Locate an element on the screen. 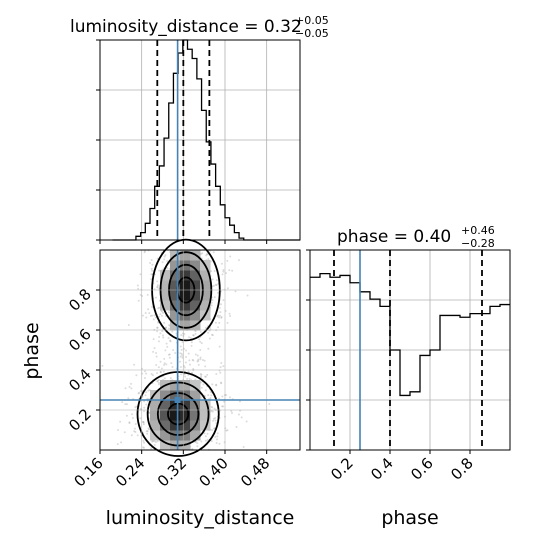 The image size is (550, 550). y-axis-label-phase: phase is located at coordinates (32, 350).